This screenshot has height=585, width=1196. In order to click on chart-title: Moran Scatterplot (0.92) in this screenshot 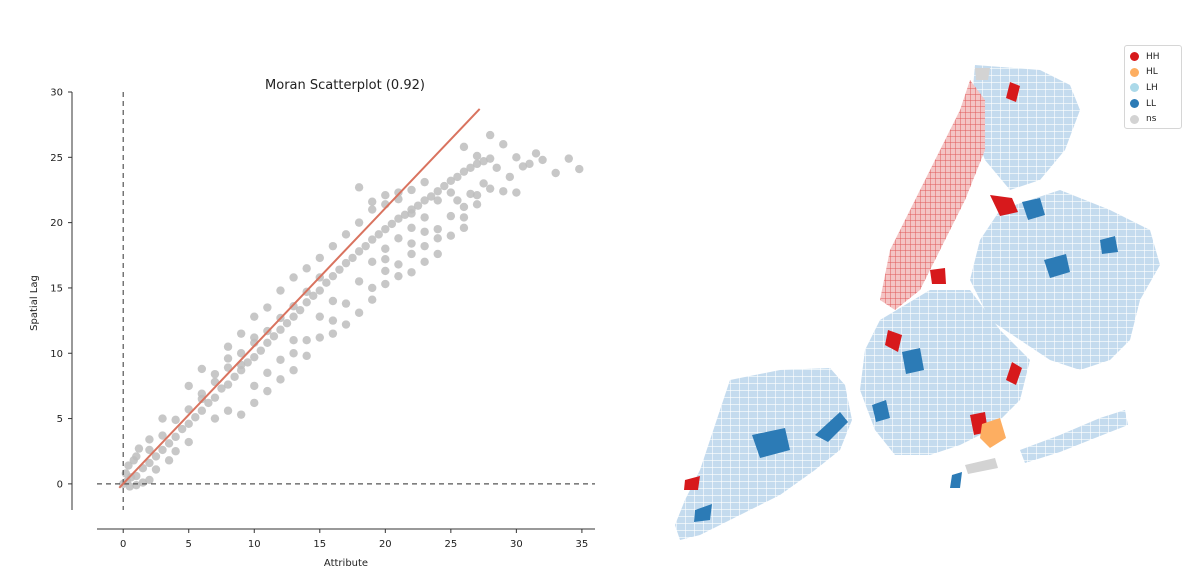, I will do `click(345, 85)`.